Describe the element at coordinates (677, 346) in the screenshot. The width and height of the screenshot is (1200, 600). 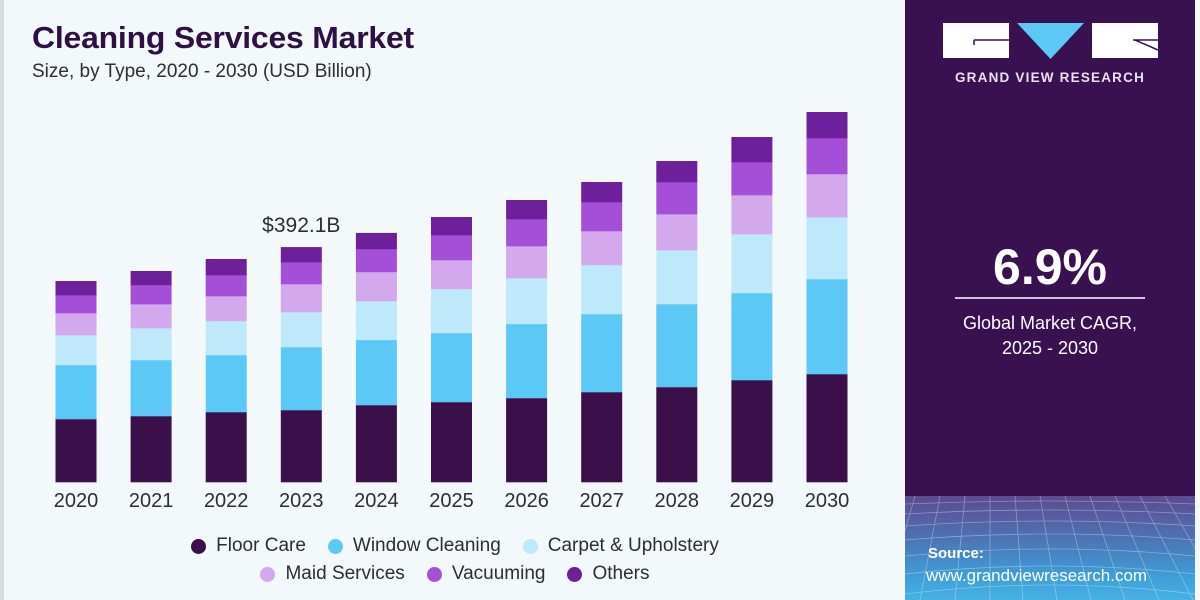
I see `bar-2028-window-cleaning` at that location.